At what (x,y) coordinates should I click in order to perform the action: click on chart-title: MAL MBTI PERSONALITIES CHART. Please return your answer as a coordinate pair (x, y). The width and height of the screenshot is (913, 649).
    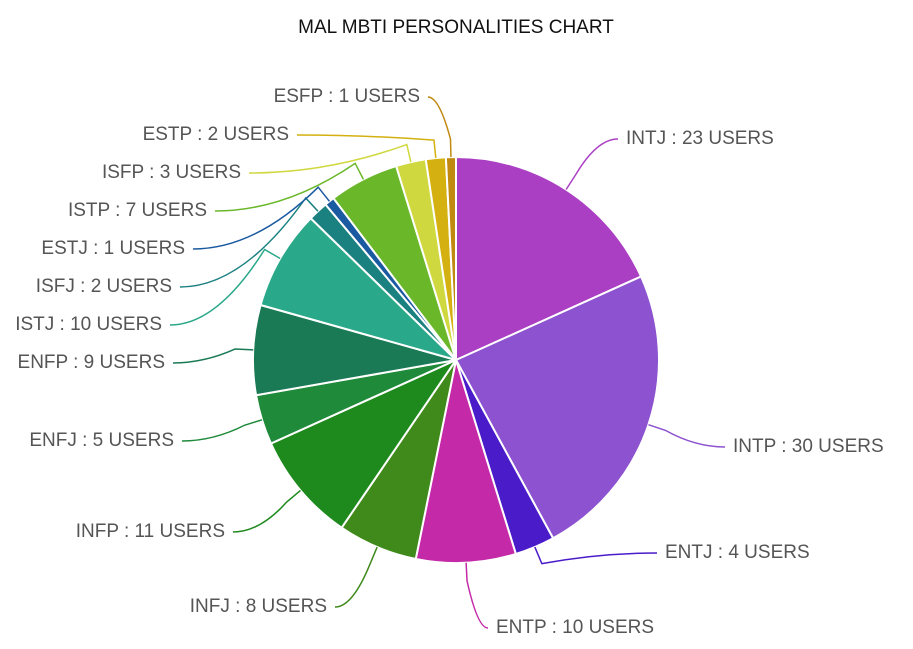
    Looking at the image, I should click on (456, 27).